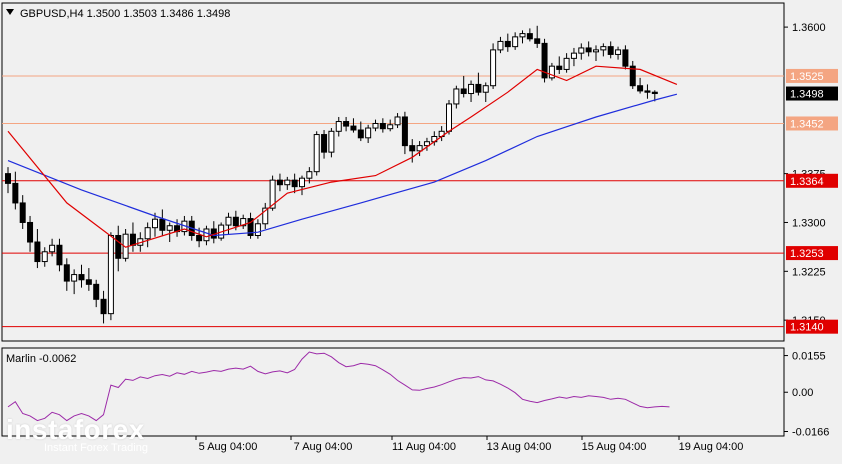  I want to click on level-label: 1.3525, so click(807, 77).